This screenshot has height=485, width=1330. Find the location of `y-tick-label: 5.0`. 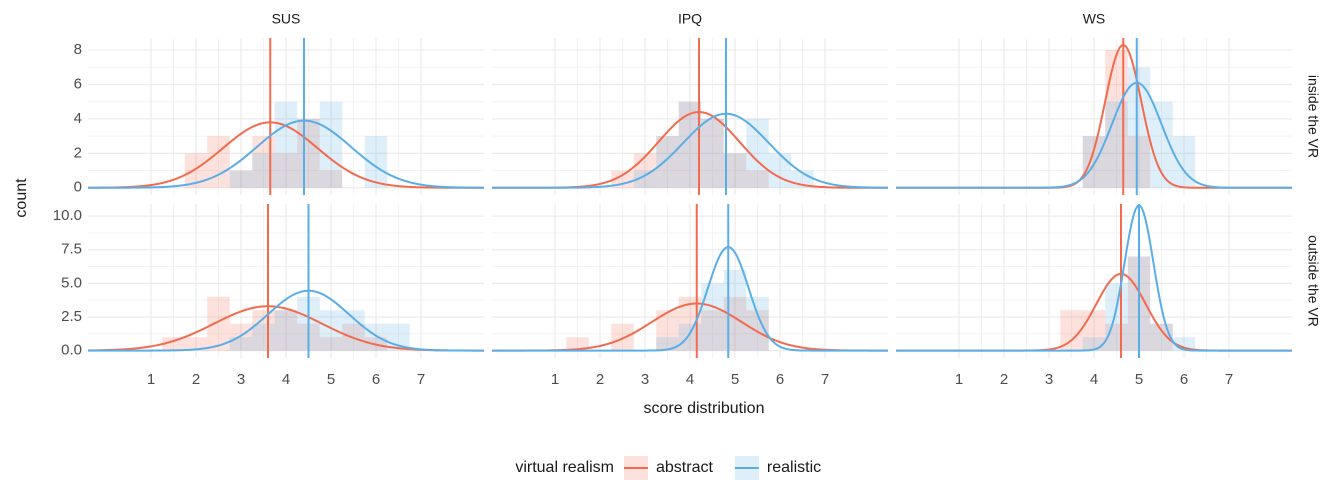

y-tick-label: 5.0 is located at coordinates (71, 282).